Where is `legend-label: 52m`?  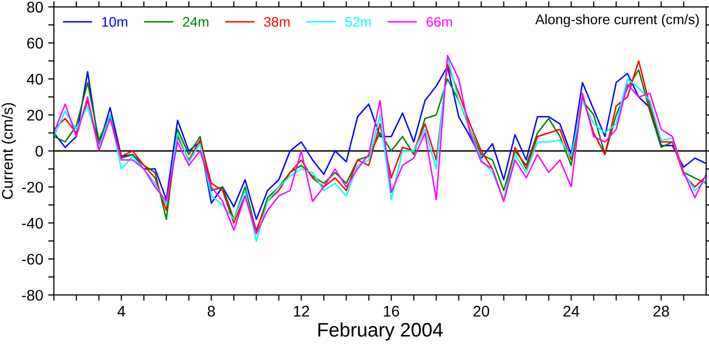 legend-label: 52m is located at coordinates (358, 21).